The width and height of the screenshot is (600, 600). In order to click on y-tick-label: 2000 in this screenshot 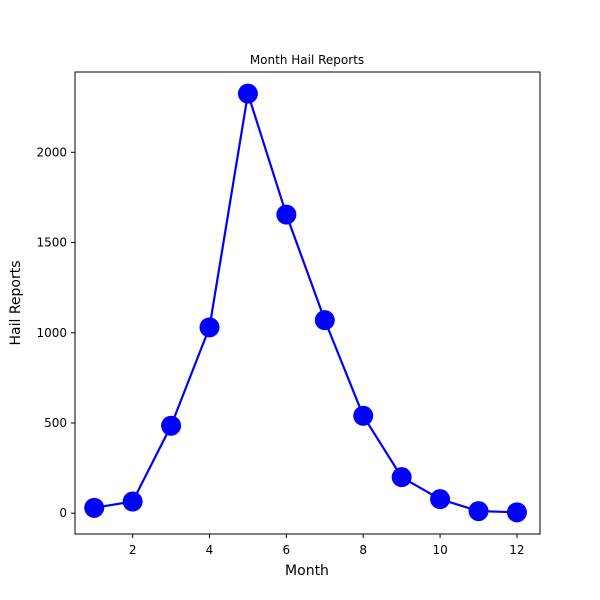, I will do `click(51, 152)`.